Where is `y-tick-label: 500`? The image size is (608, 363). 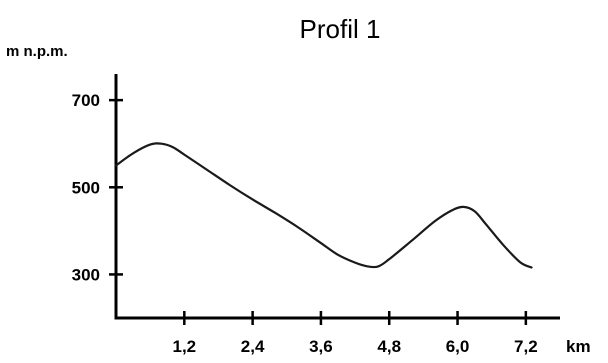 y-tick-label: 500 is located at coordinates (86, 187).